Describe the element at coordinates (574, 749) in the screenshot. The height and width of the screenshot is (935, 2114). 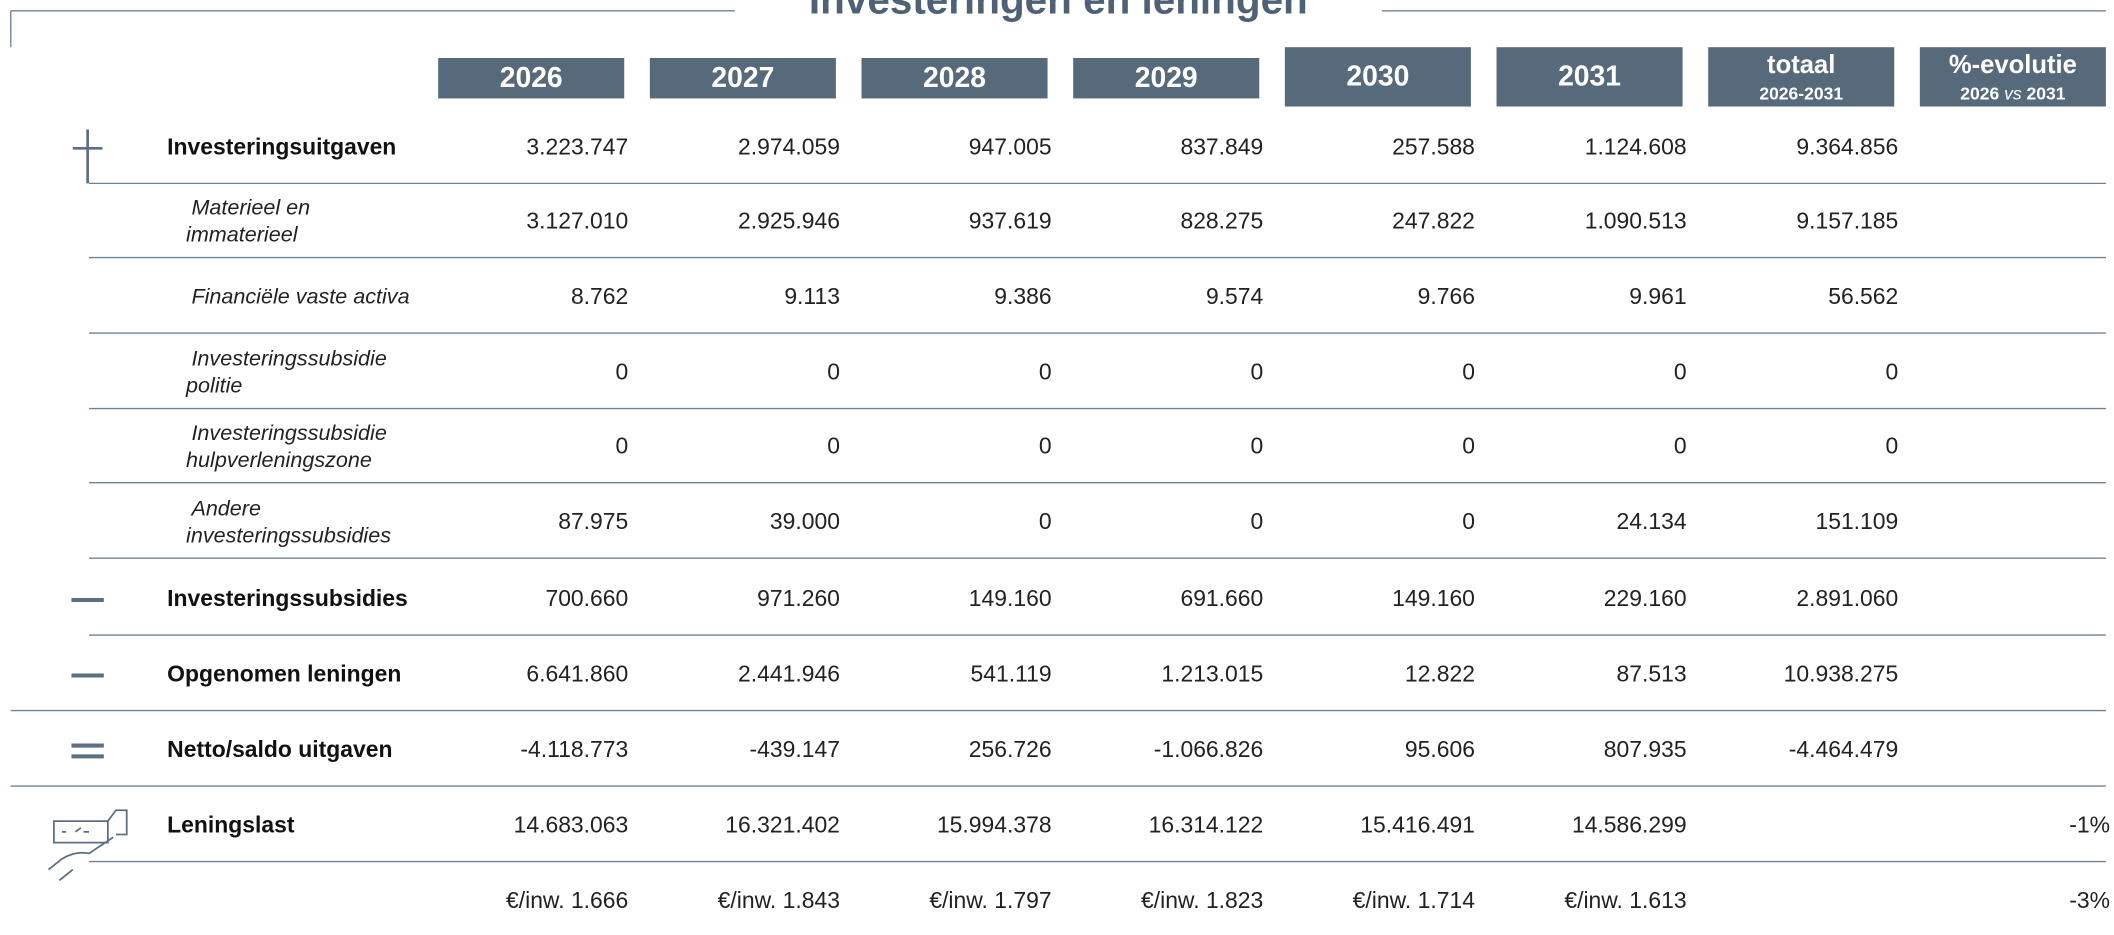
I see `cell-value: -4.118.773` at that location.